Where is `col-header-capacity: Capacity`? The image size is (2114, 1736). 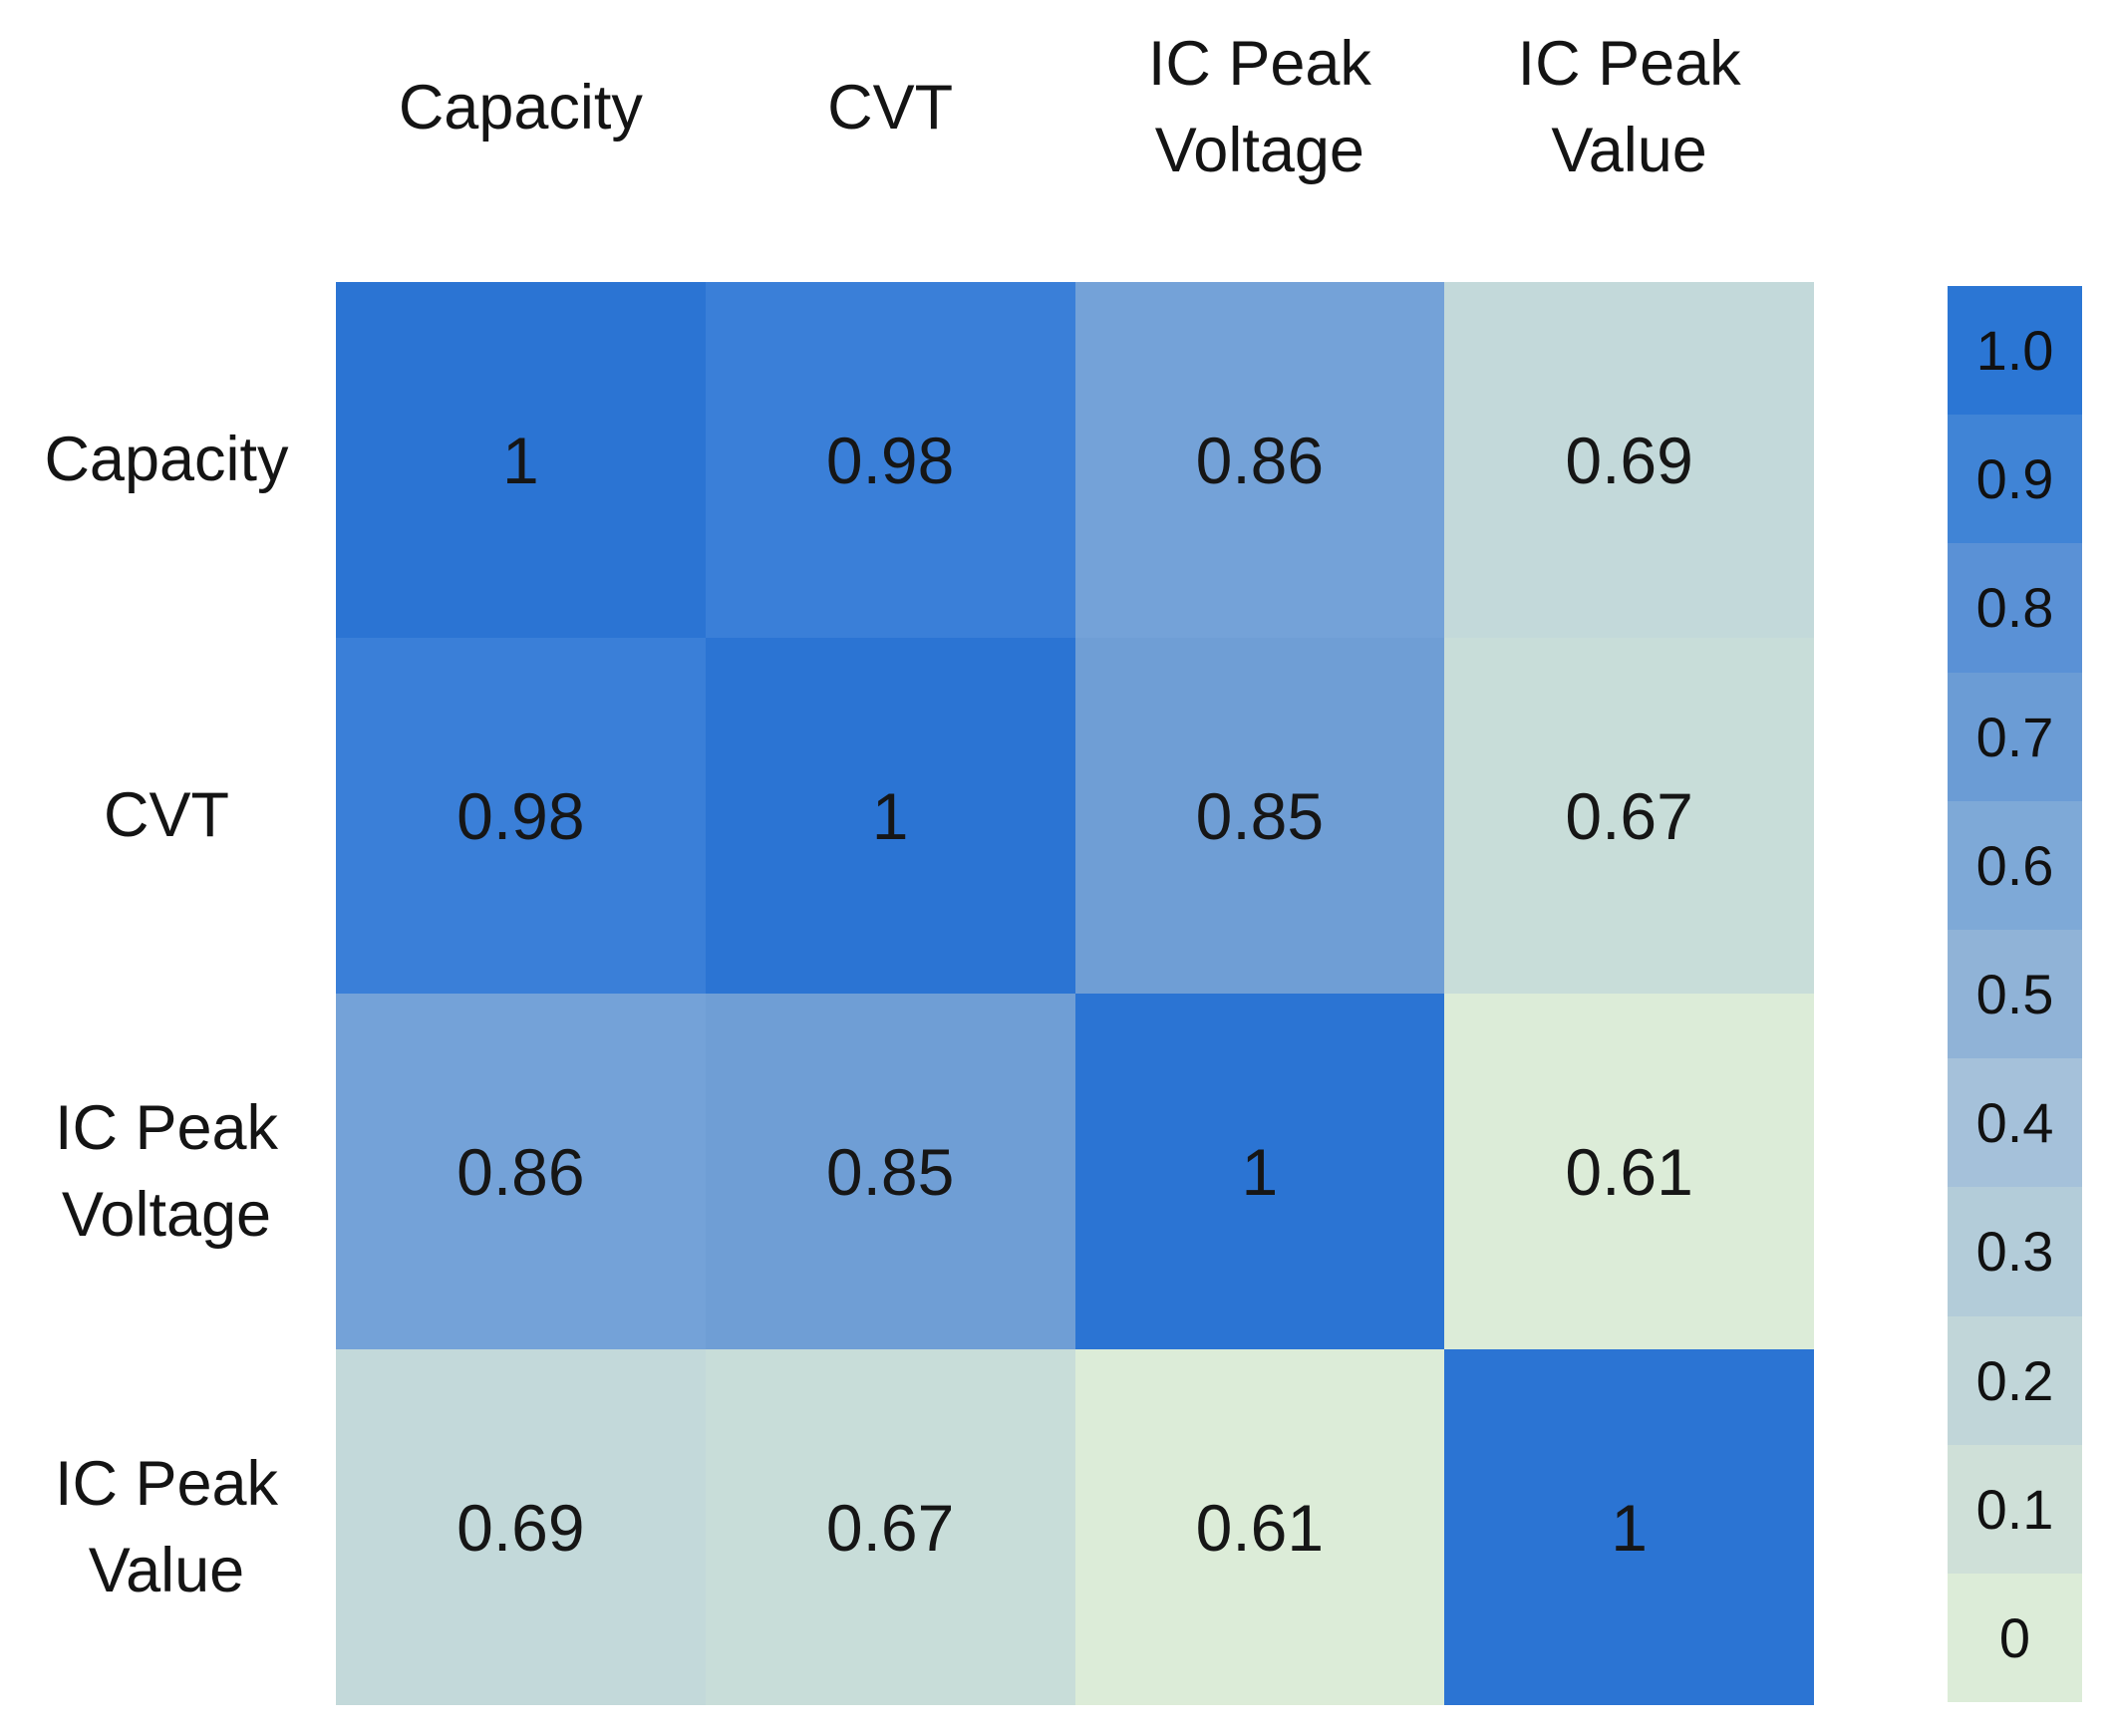 col-header-capacity: Capacity is located at coordinates (520, 107).